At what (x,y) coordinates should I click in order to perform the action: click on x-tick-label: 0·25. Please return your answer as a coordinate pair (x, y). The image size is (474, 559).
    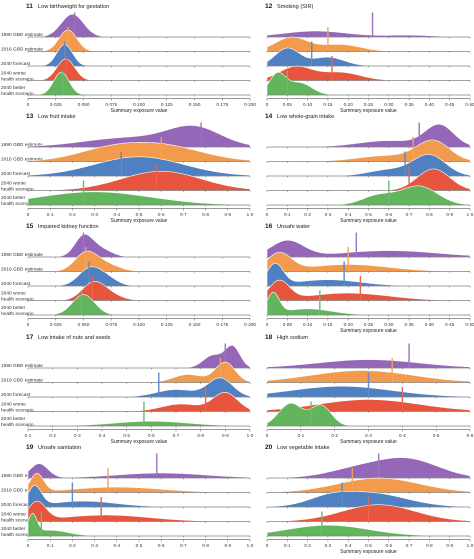
    Looking at the image, I should click on (369, 324).